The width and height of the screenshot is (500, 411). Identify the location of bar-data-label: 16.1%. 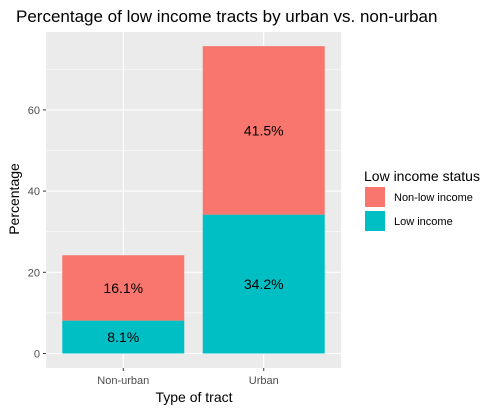
(123, 288).